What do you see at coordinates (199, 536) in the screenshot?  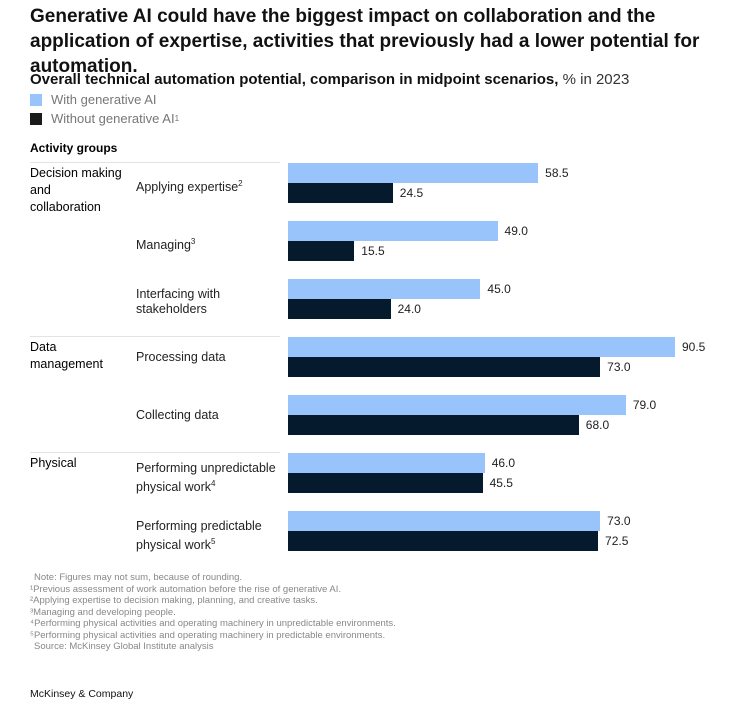 I see `activity-label-text: Performing predictable physical work` at bounding box center [199, 536].